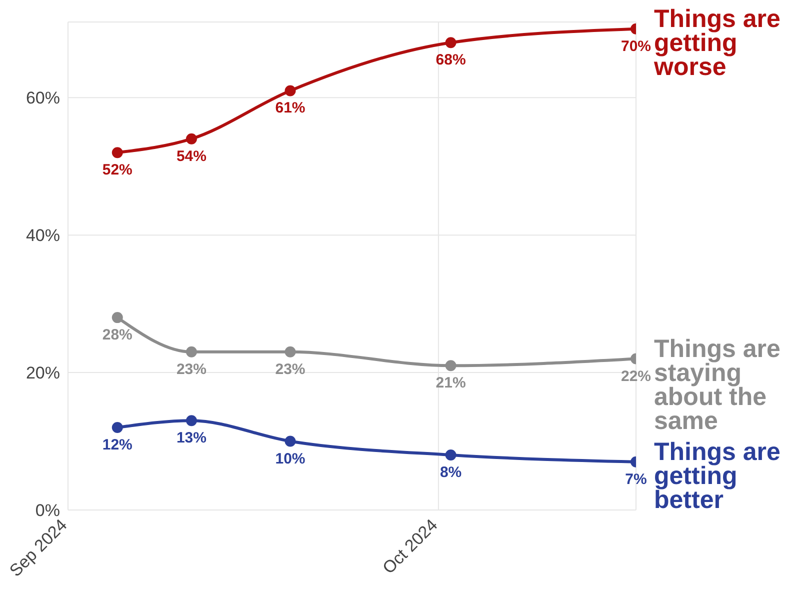  Describe the element at coordinates (47, 510) in the screenshot. I see `y-tick-label: 0%` at that location.